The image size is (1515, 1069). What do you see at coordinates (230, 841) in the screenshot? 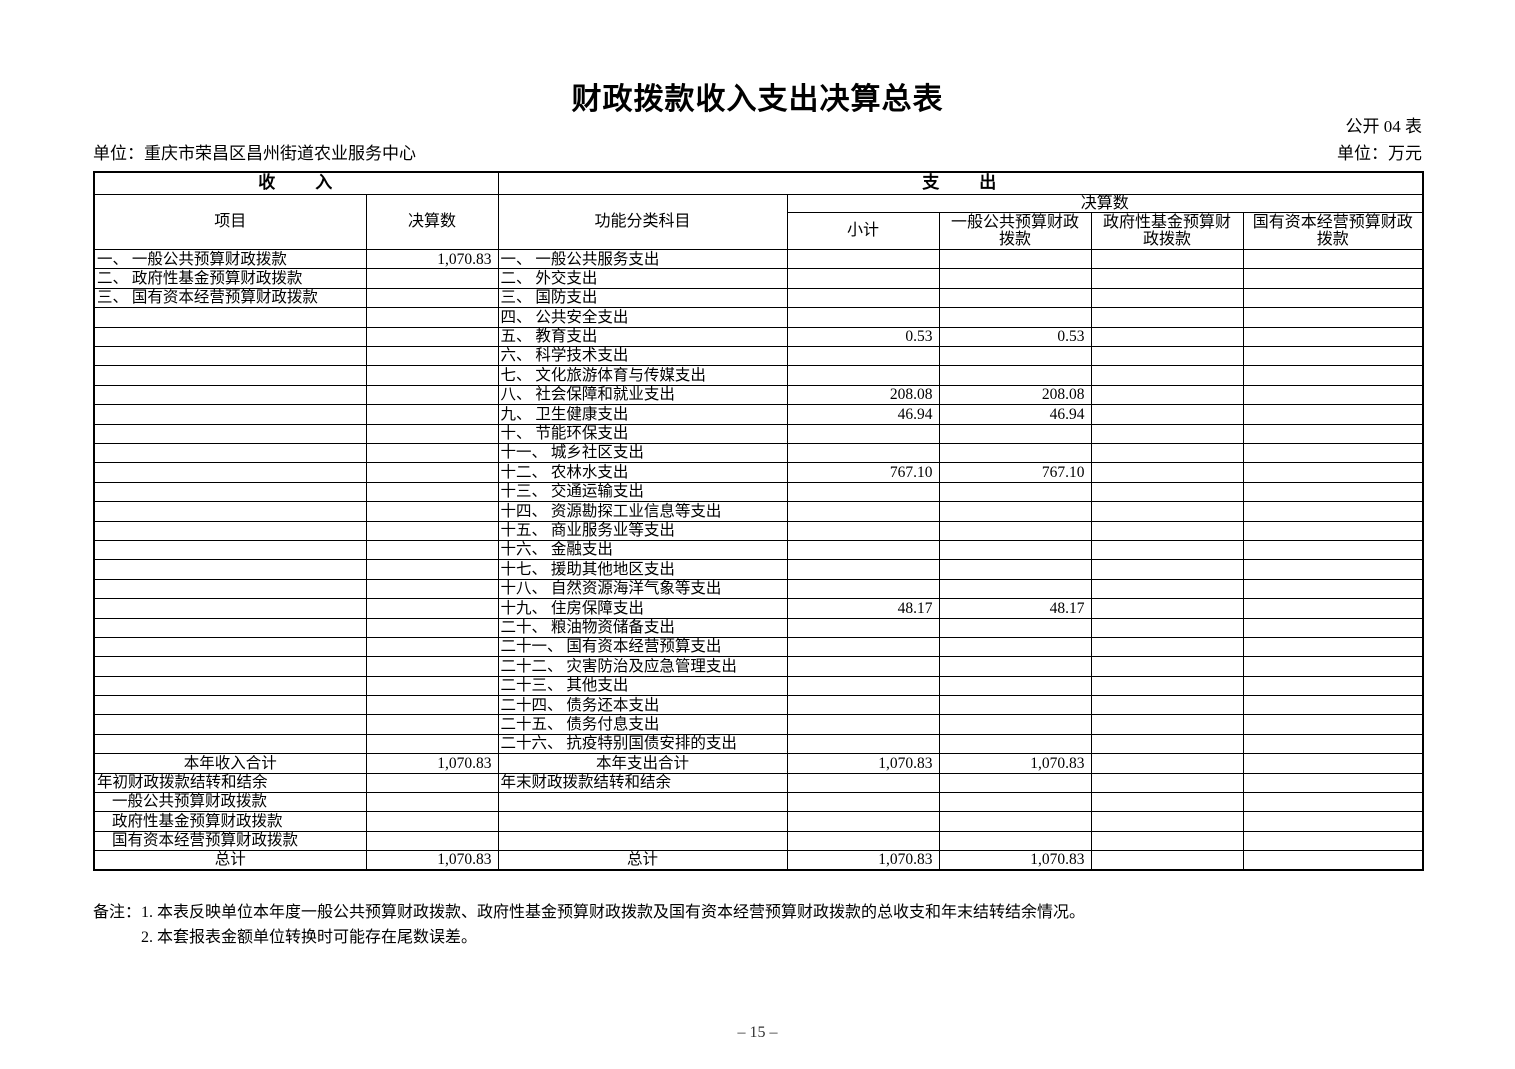
I see `income-item-cell: 国有资本经营预算财政拨款` at bounding box center [230, 841].